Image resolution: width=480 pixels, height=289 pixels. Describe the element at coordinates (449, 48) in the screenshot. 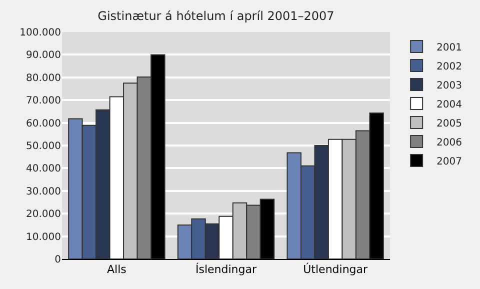

I see `legend-label: 2001` at that location.